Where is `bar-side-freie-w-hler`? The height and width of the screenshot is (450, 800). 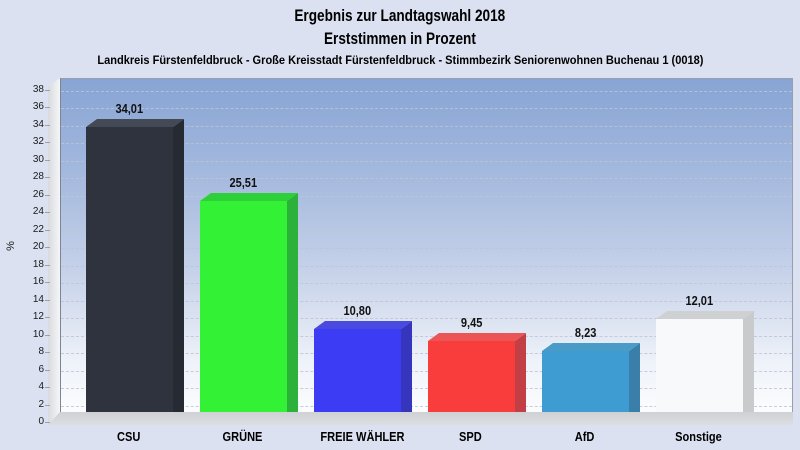 bar-side-freie-w-hler is located at coordinates (406, 372).